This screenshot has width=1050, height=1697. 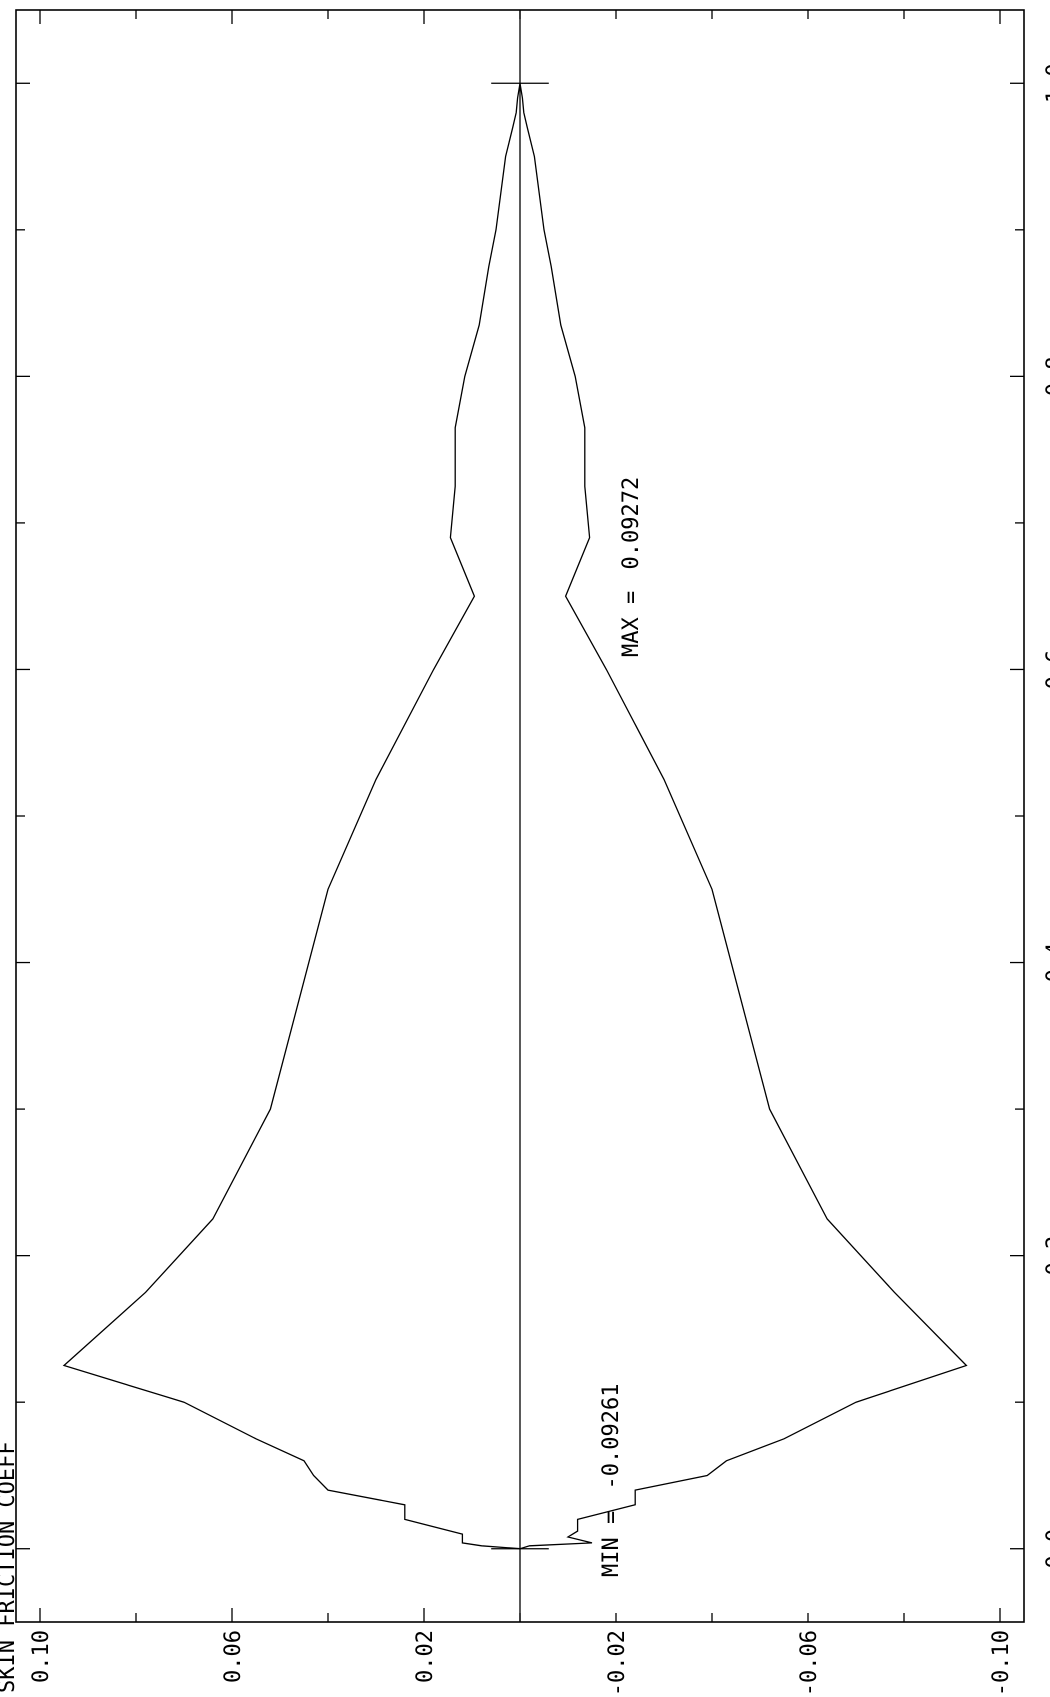 What do you see at coordinates (631, 624) in the screenshot?
I see `max-label: MAX =` at bounding box center [631, 624].